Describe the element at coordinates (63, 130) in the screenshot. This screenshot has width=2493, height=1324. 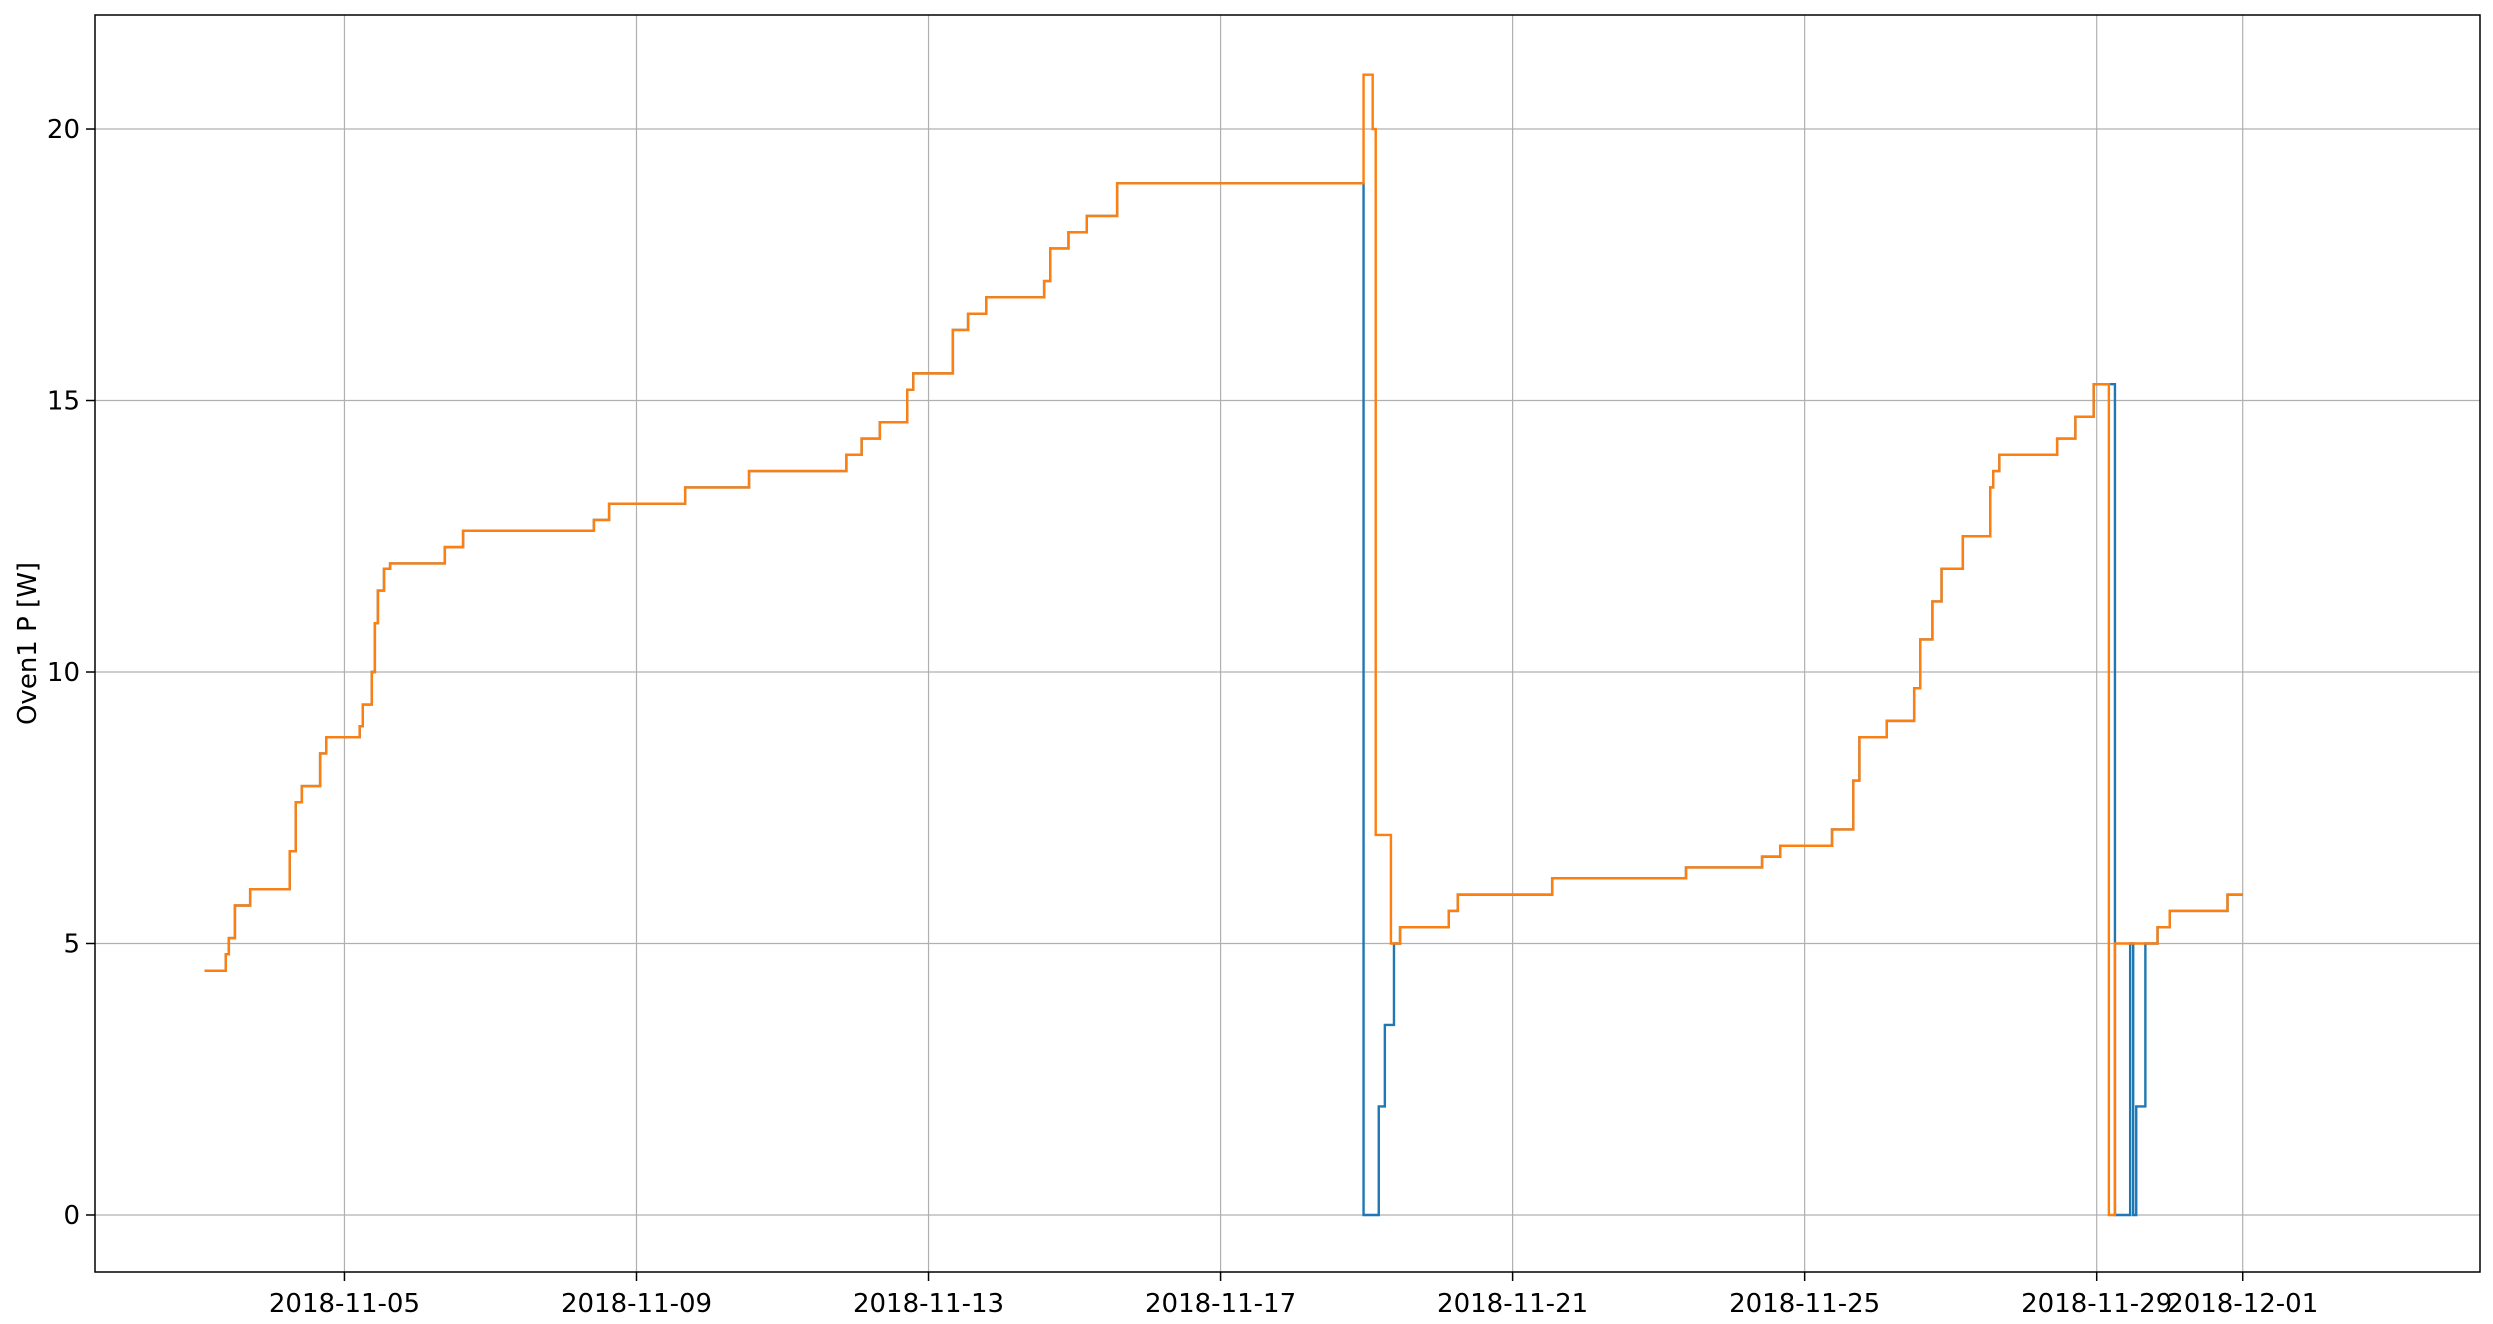
I see `y-tick-label: 20` at that location.